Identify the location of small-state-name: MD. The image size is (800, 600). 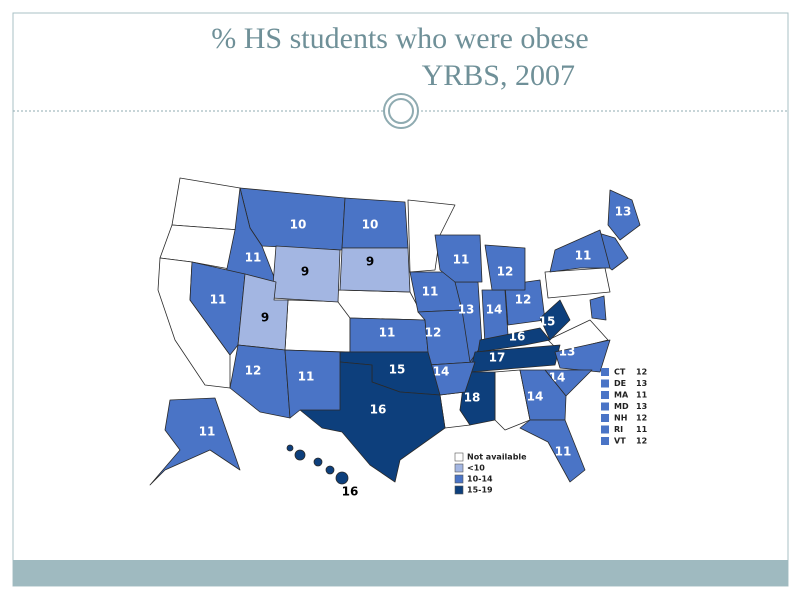
(621, 406).